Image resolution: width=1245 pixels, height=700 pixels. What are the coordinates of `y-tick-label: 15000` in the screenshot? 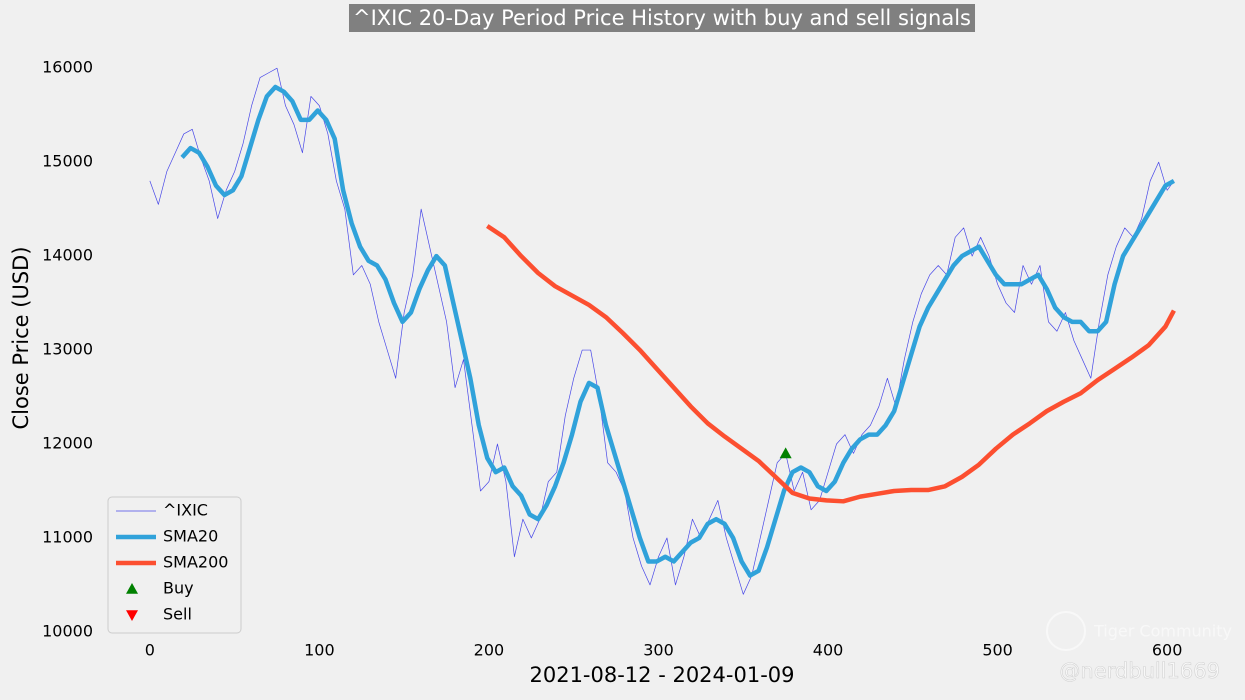 It's located at (67, 161).